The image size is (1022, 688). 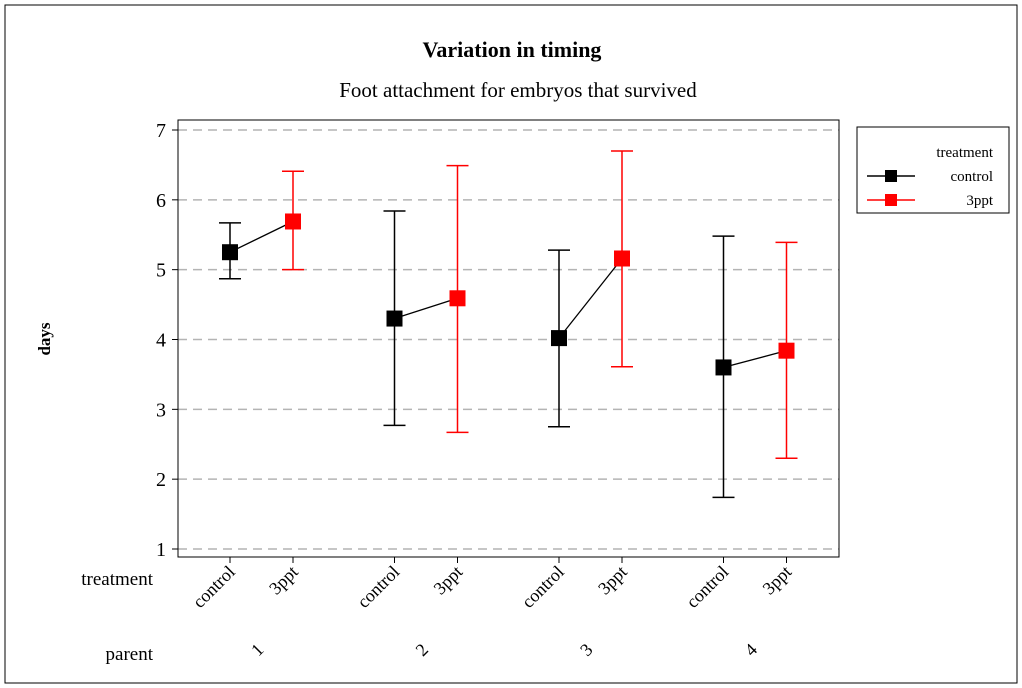 I want to click on legend-label-control: control, so click(x=972, y=177).